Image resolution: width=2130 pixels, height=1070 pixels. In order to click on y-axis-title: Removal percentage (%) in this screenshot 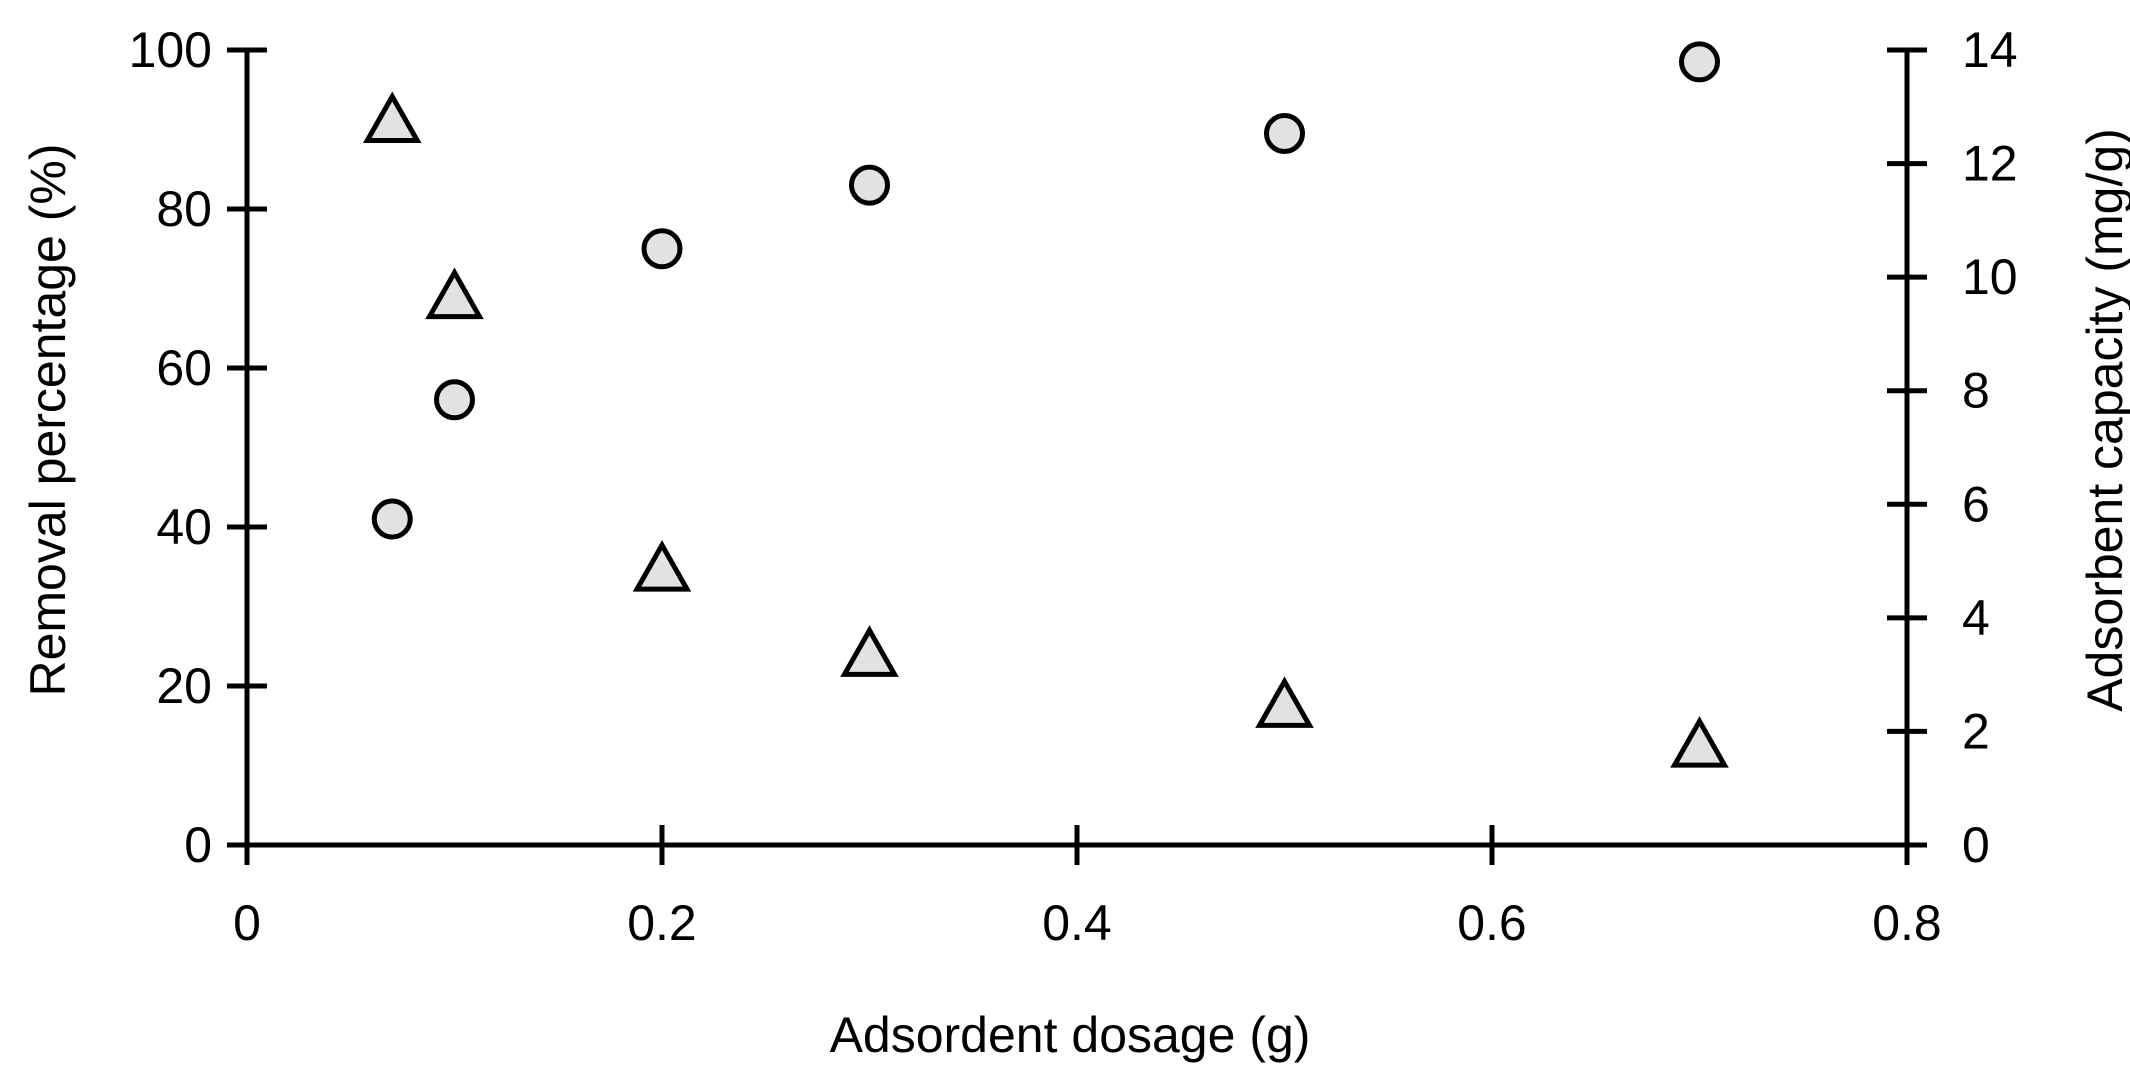, I will do `click(48, 419)`.